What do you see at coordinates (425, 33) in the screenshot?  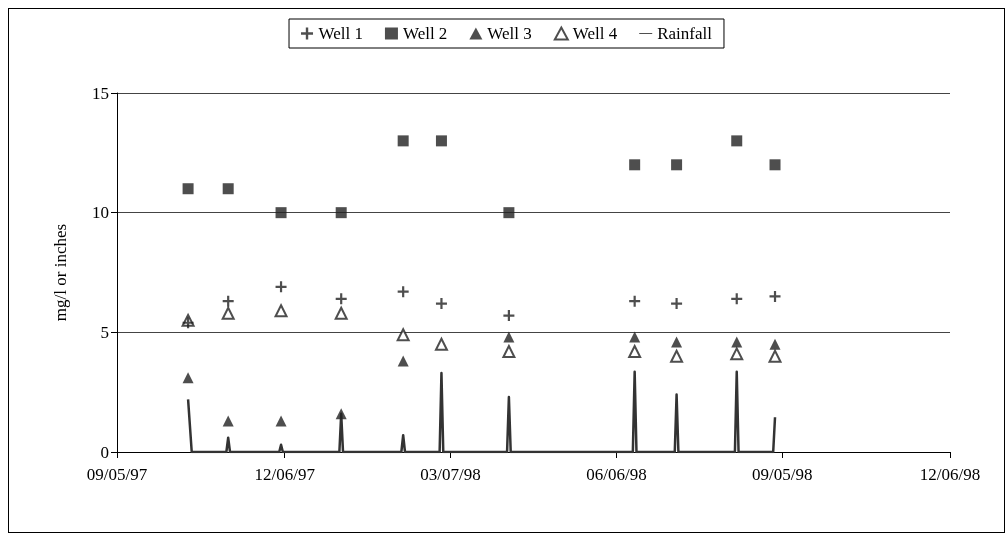 I see `legend-label: Well 2` at bounding box center [425, 33].